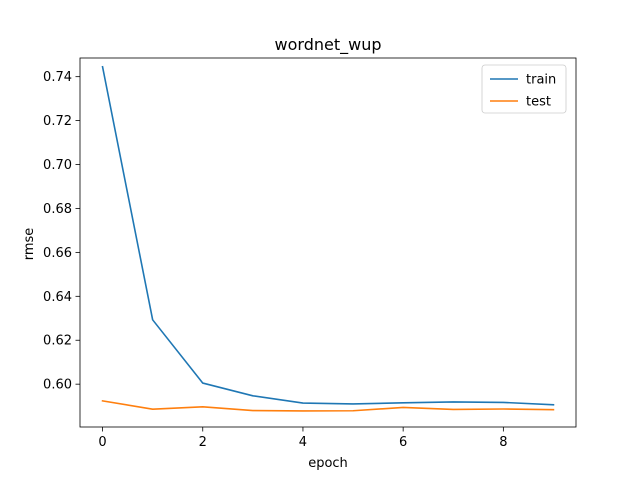 The image size is (640, 480). What do you see at coordinates (403, 442) in the screenshot?
I see `x-tick-label: 6` at bounding box center [403, 442].